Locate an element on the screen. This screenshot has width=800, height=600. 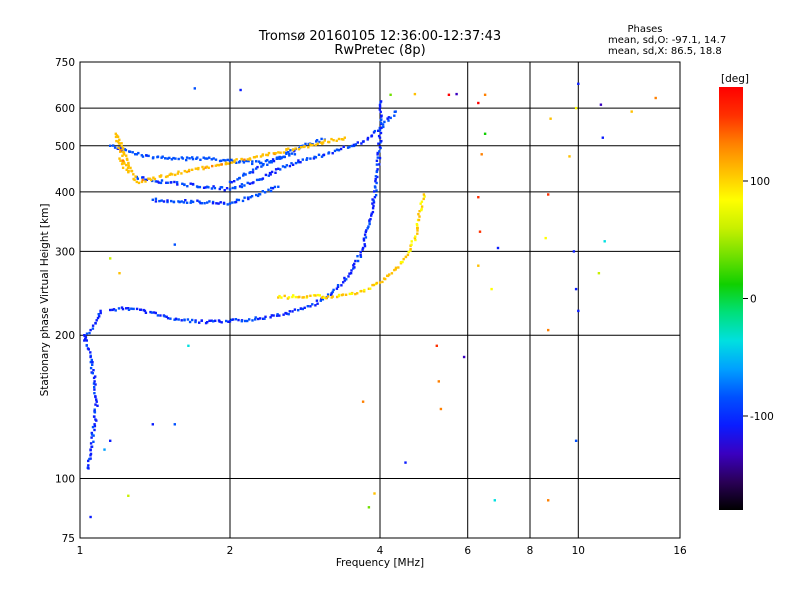
colorbar is located at coordinates (731, 298).